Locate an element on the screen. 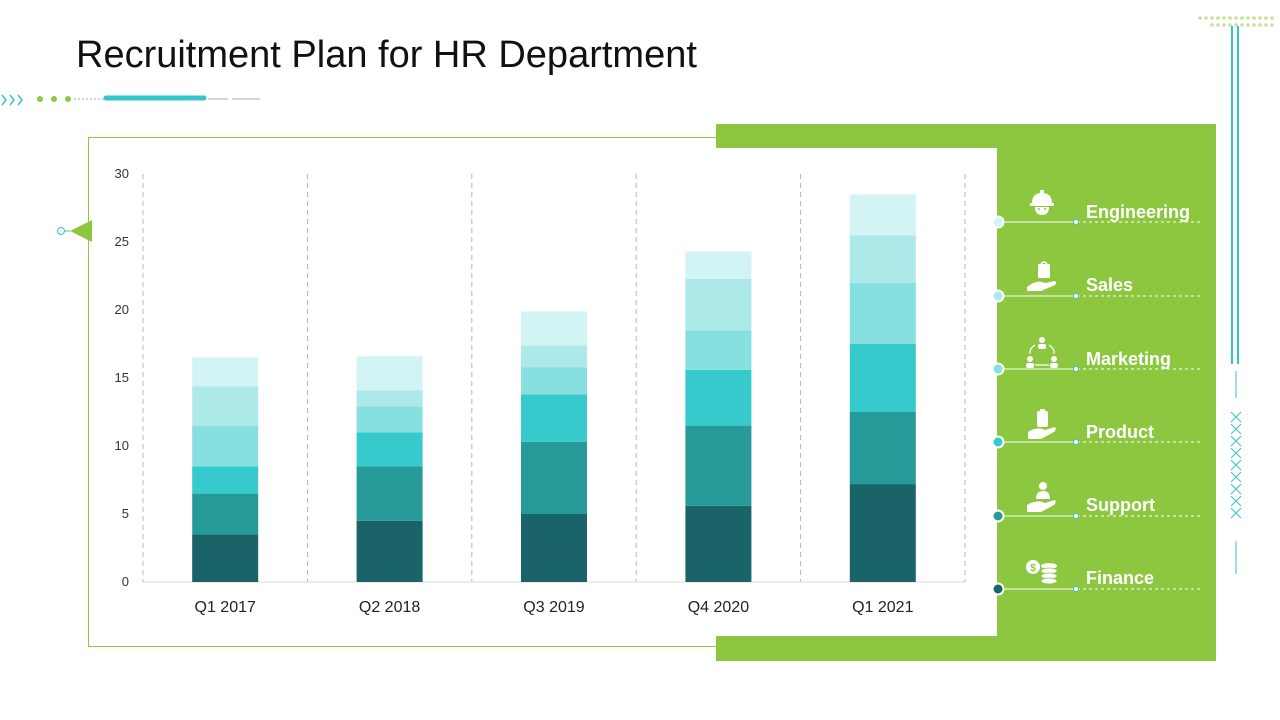 Image resolution: width=1280 pixels, height=720 pixels. y-tick-label: 25 is located at coordinates (122, 241).